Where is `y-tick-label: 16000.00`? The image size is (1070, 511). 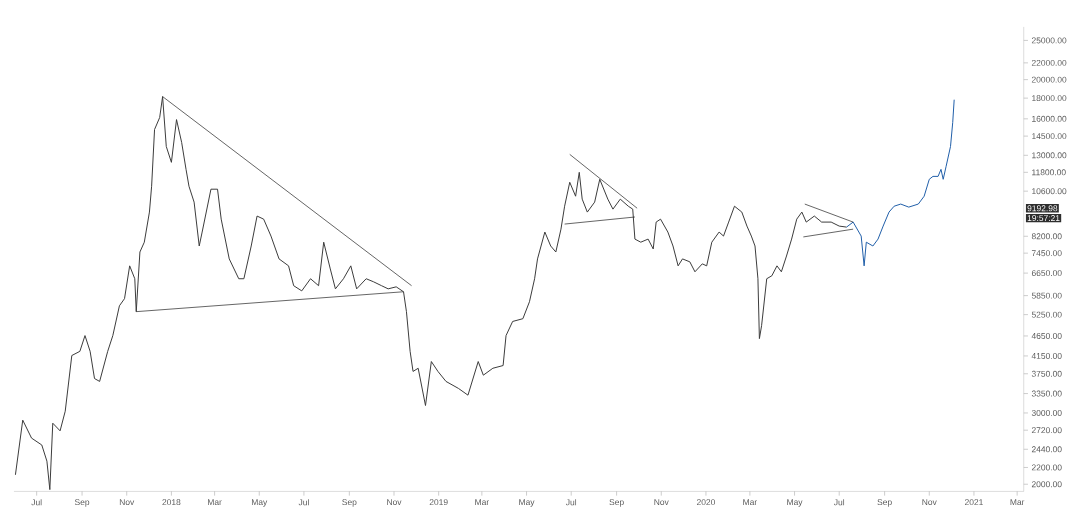 y-tick-label: 16000.00 is located at coordinates (1049, 118).